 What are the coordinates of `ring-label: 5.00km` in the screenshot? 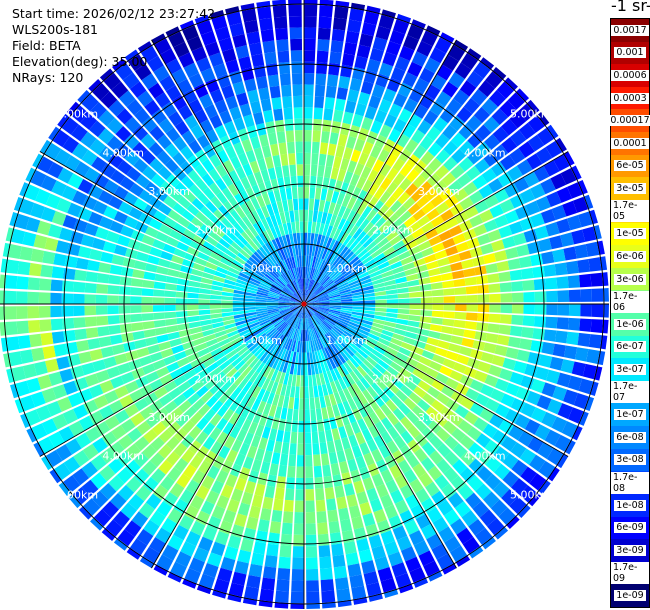 It's located at (531, 114).